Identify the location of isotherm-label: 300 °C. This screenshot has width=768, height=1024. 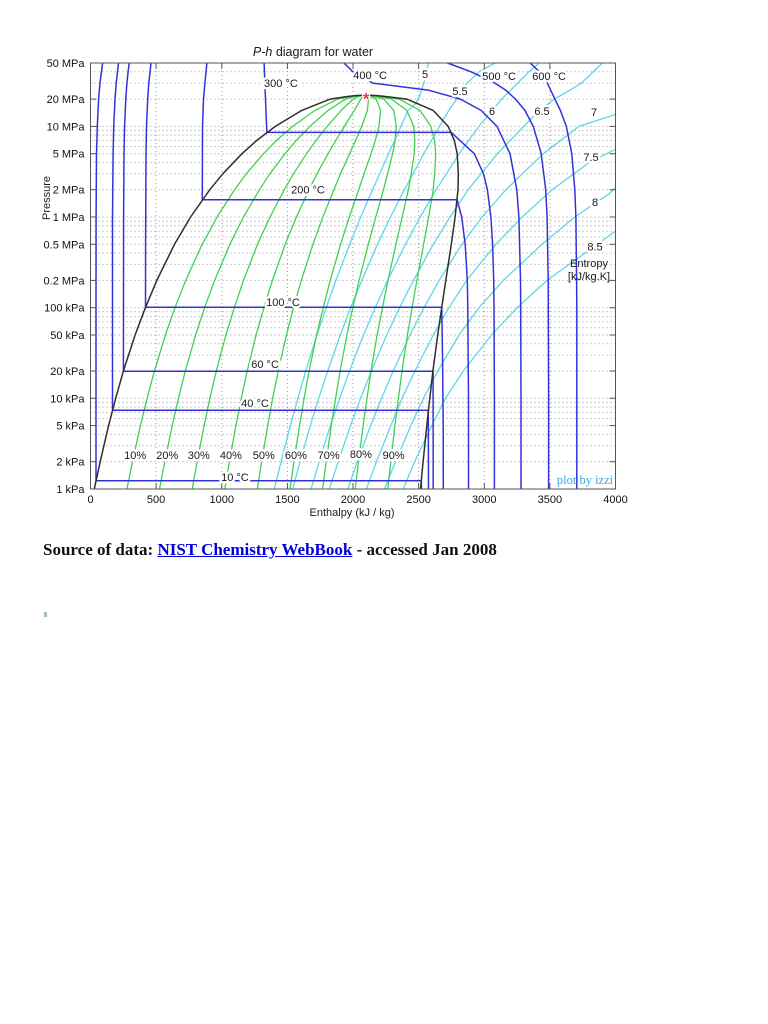
(281, 84).